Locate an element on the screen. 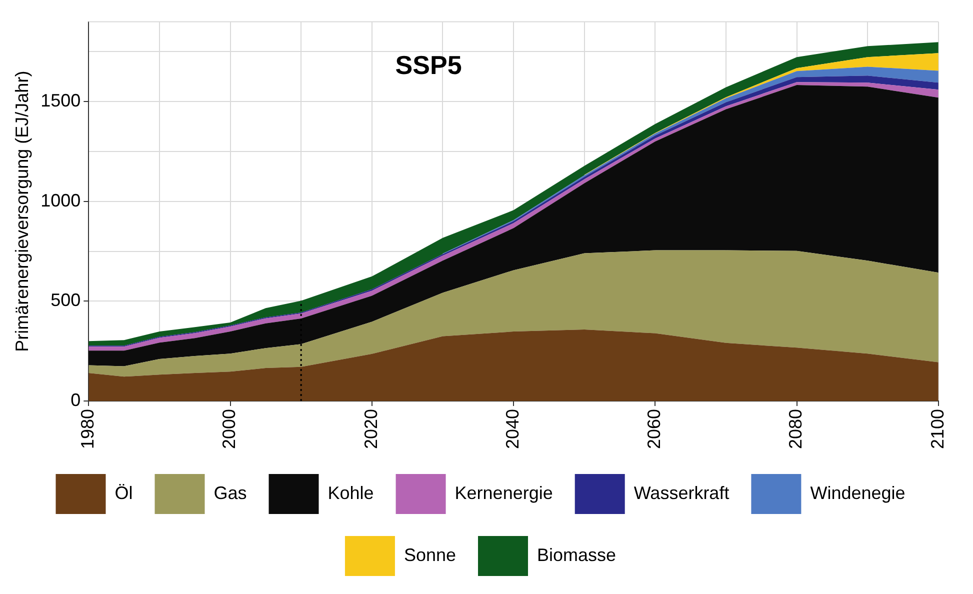 The image size is (973, 594). y-tick-label: 500 is located at coordinates (65, 300).